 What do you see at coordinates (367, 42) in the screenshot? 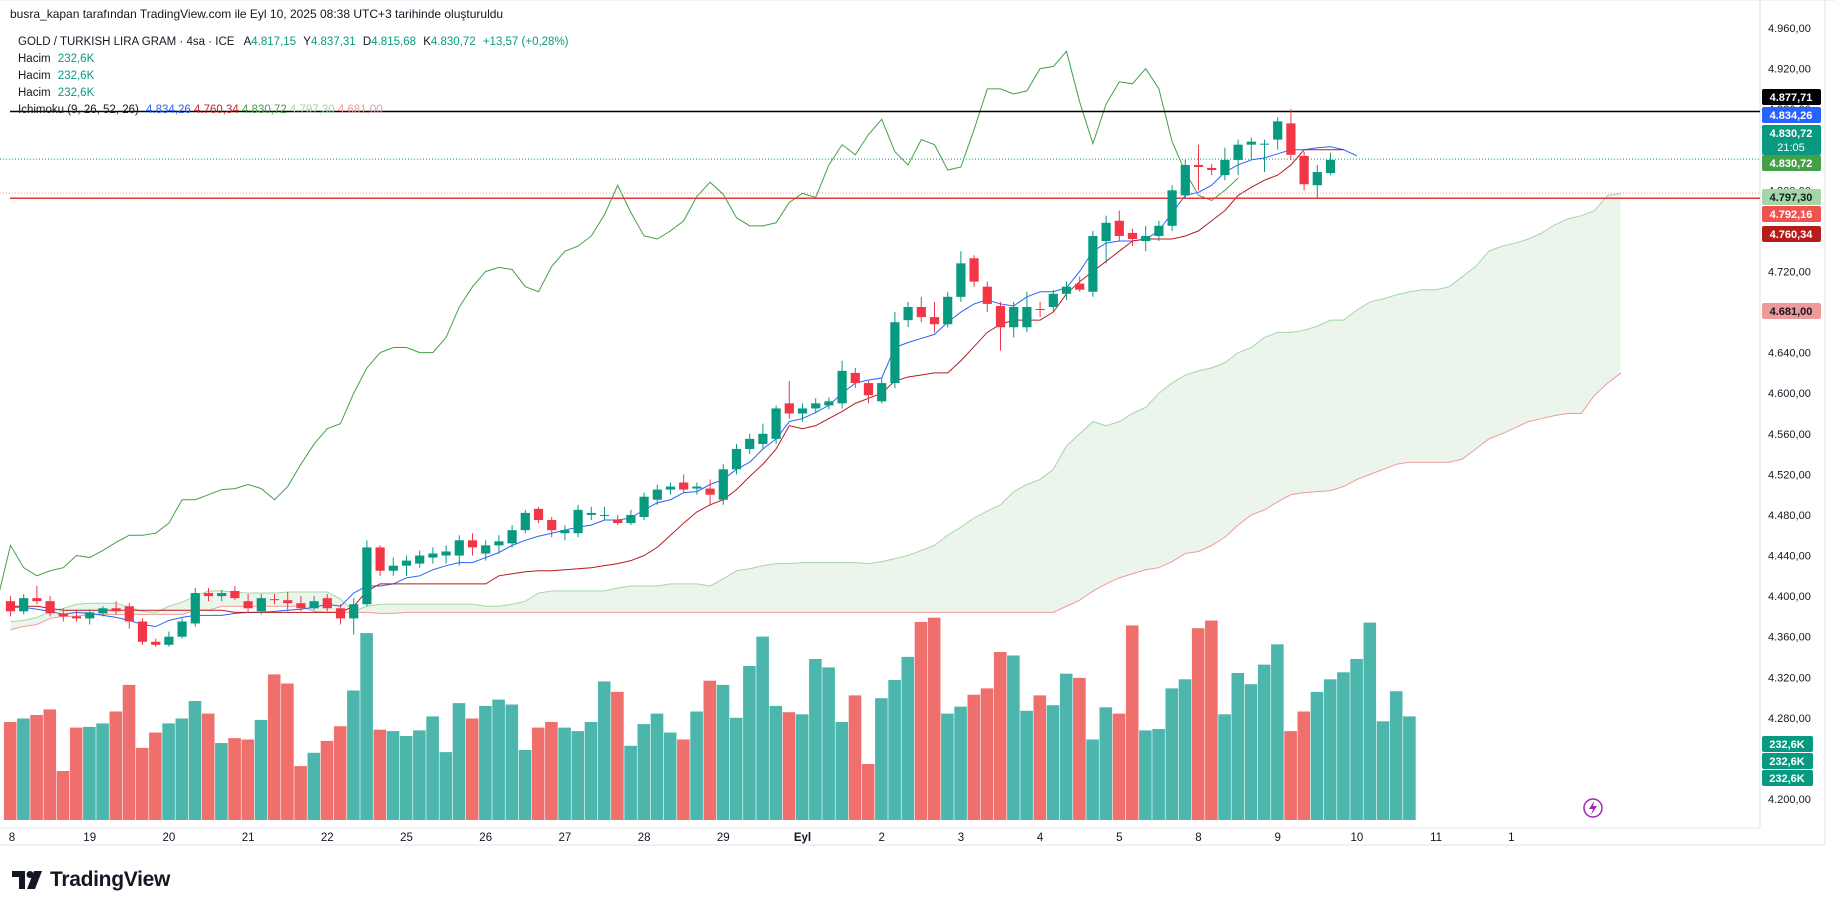
I see `low-label: D` at bounding box center [367, 42].